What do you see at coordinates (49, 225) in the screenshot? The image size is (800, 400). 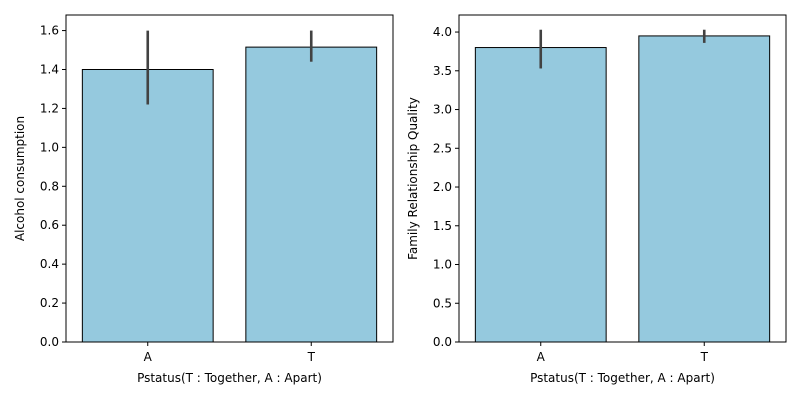 I see `y-tick-label: 0.6` at bounding box center [49, 225].